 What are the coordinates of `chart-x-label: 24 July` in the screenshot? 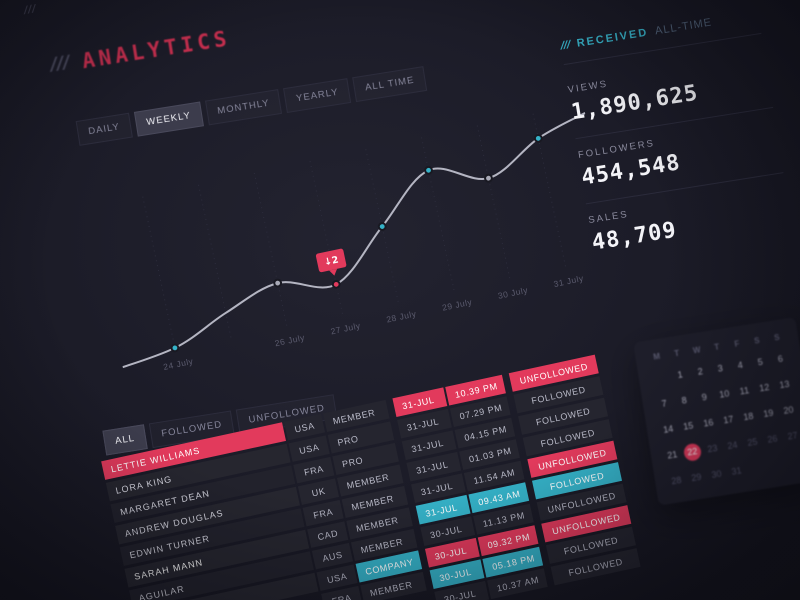 It's located at (178, 364).